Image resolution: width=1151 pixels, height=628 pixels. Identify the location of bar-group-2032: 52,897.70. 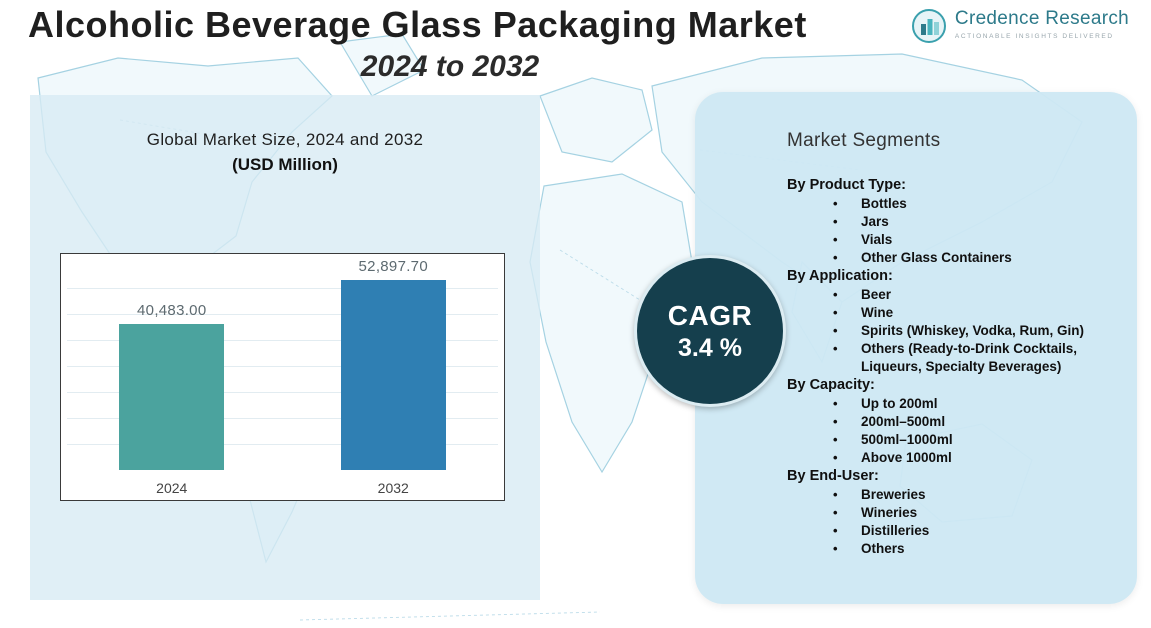
(393, 362).